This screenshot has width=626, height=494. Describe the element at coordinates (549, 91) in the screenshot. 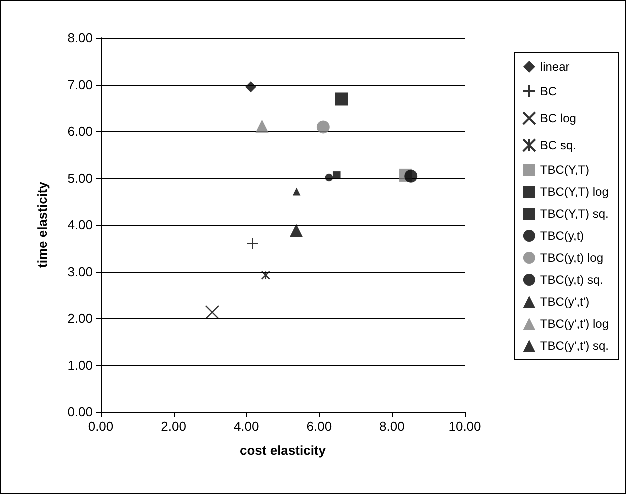

I see `legend-label: BC` at that location.